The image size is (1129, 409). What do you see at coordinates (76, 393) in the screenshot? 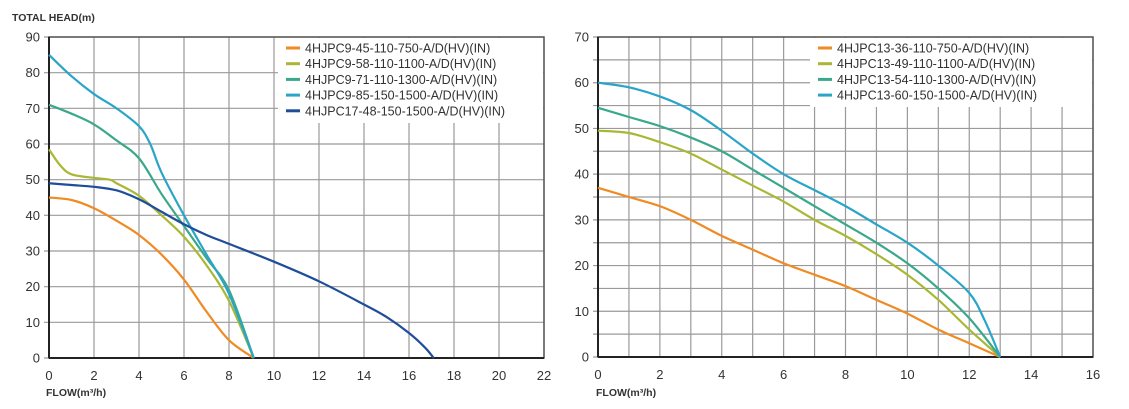
I see `x-axis-label-left: FLOW(m³/h)` at bounding box center [76, 393].